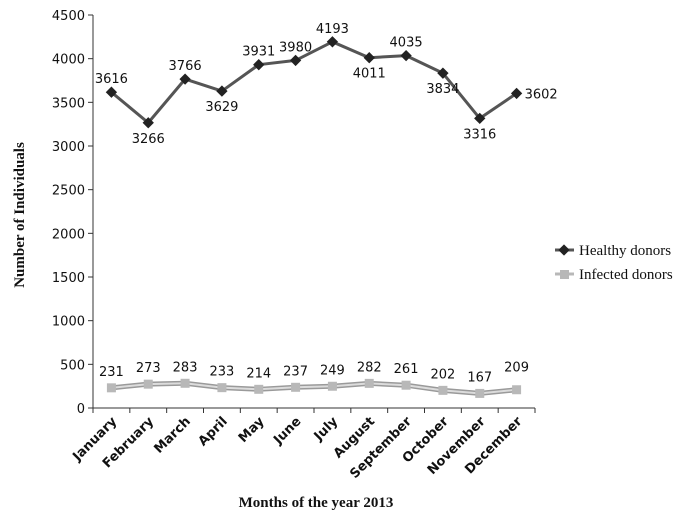 This screenshot has width=691, height=515. I want to click on healthy-donors-data-label: 3629, so click(221, 107).